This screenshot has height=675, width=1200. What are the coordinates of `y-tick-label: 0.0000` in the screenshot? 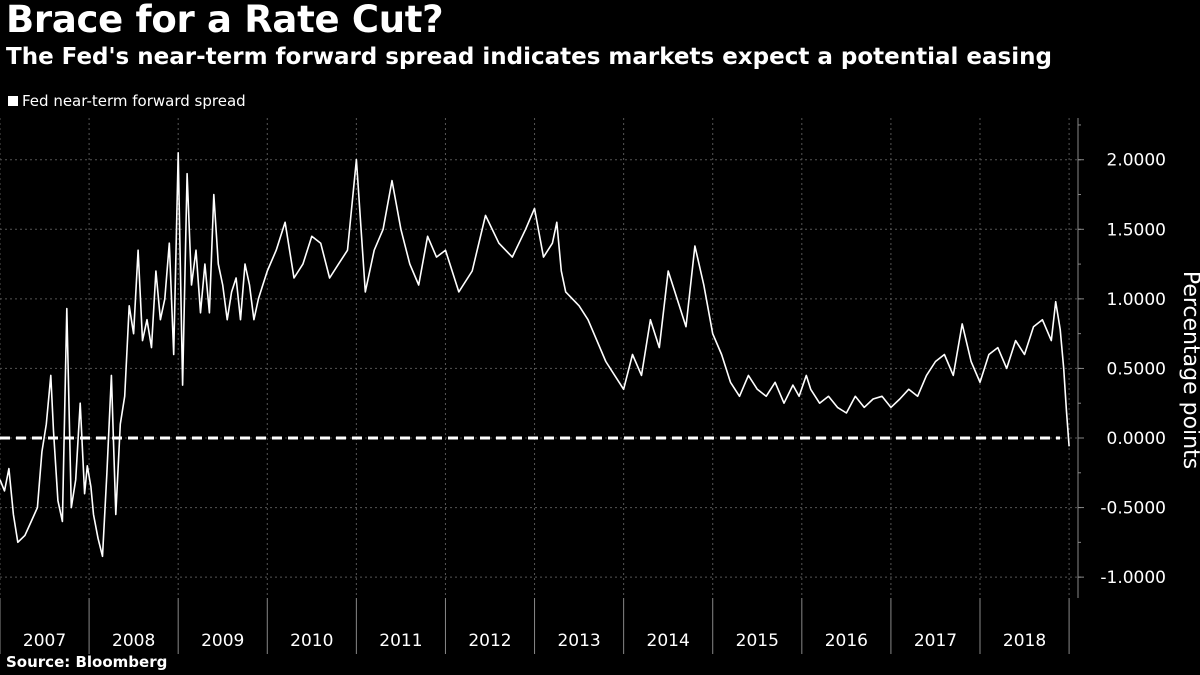 It's located at (1136, 439).